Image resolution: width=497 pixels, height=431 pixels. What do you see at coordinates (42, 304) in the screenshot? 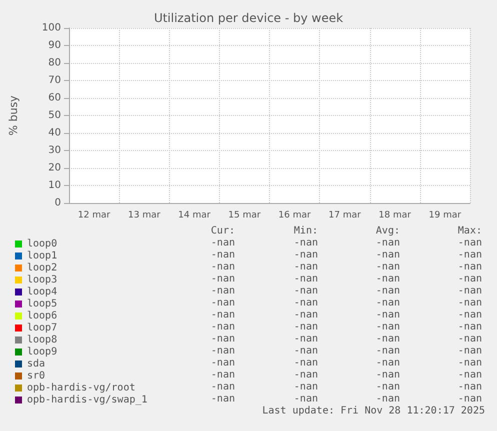
I see `legend-label: loop5` at bounding box center [42, 304].